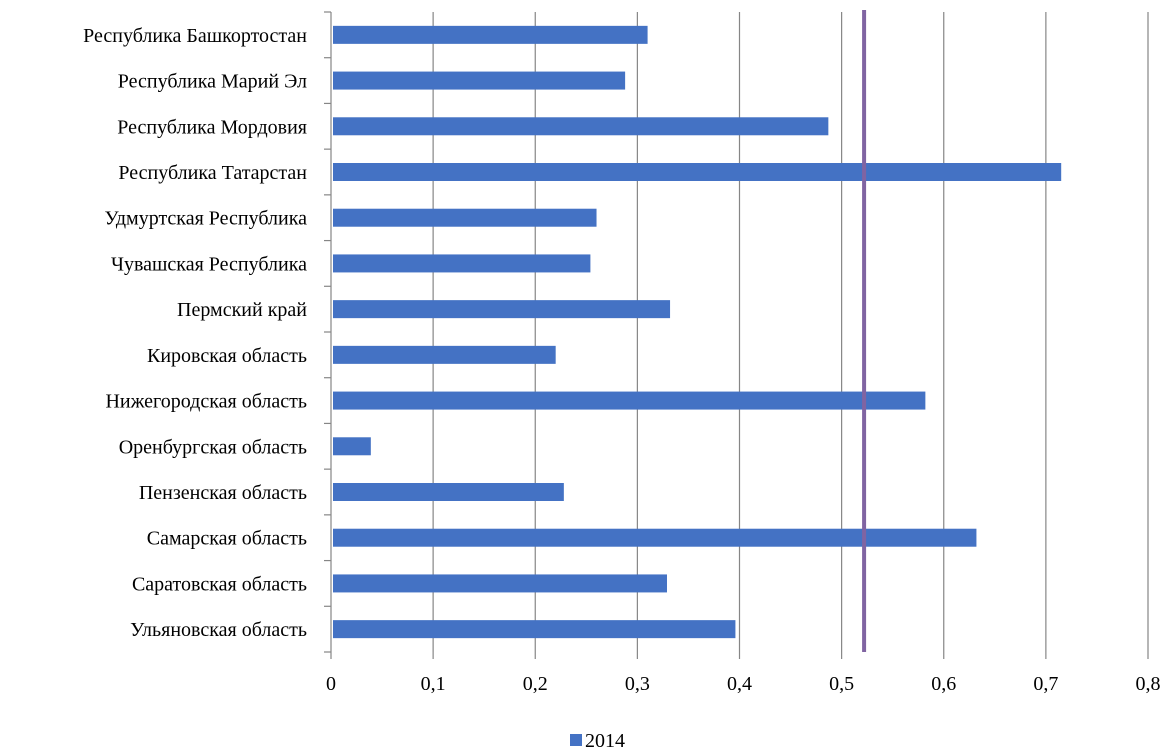  What do you see at coordinates (739, 684) in the screenshot?
I see `x-tick-label: 0,4` at bounding box center [739, 684].